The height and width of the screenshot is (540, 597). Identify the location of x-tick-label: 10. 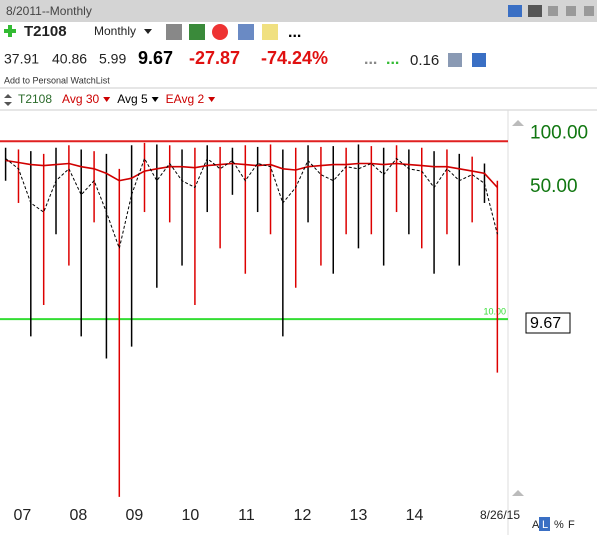
(191, 515).